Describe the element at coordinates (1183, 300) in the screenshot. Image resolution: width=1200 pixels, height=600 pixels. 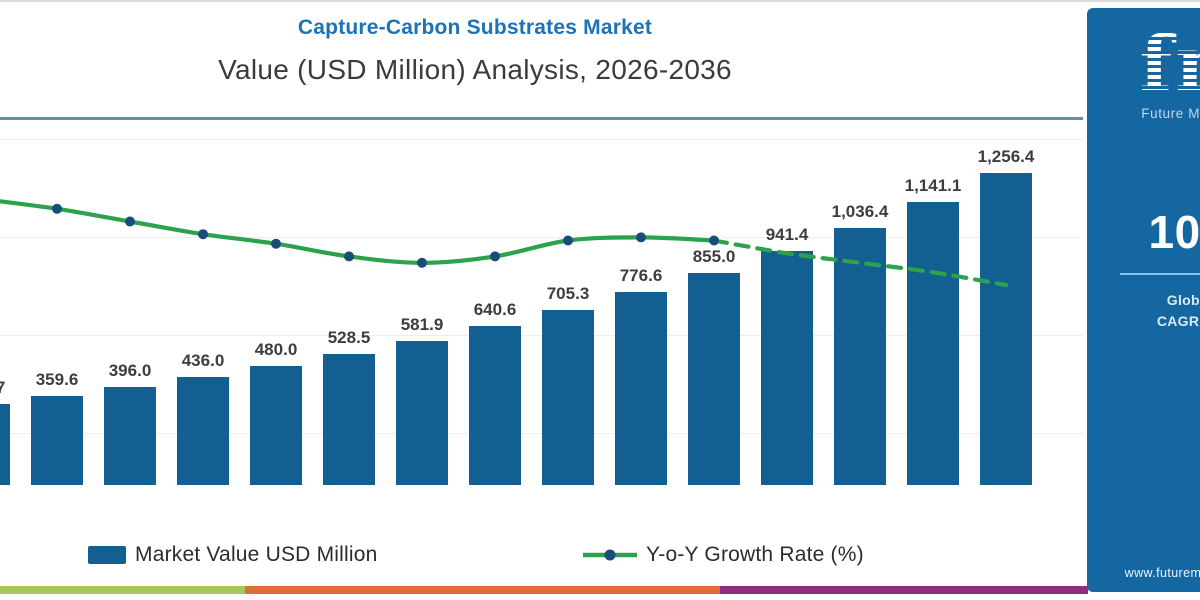
I see `cagr-caption-line1: Global Market` at that location.